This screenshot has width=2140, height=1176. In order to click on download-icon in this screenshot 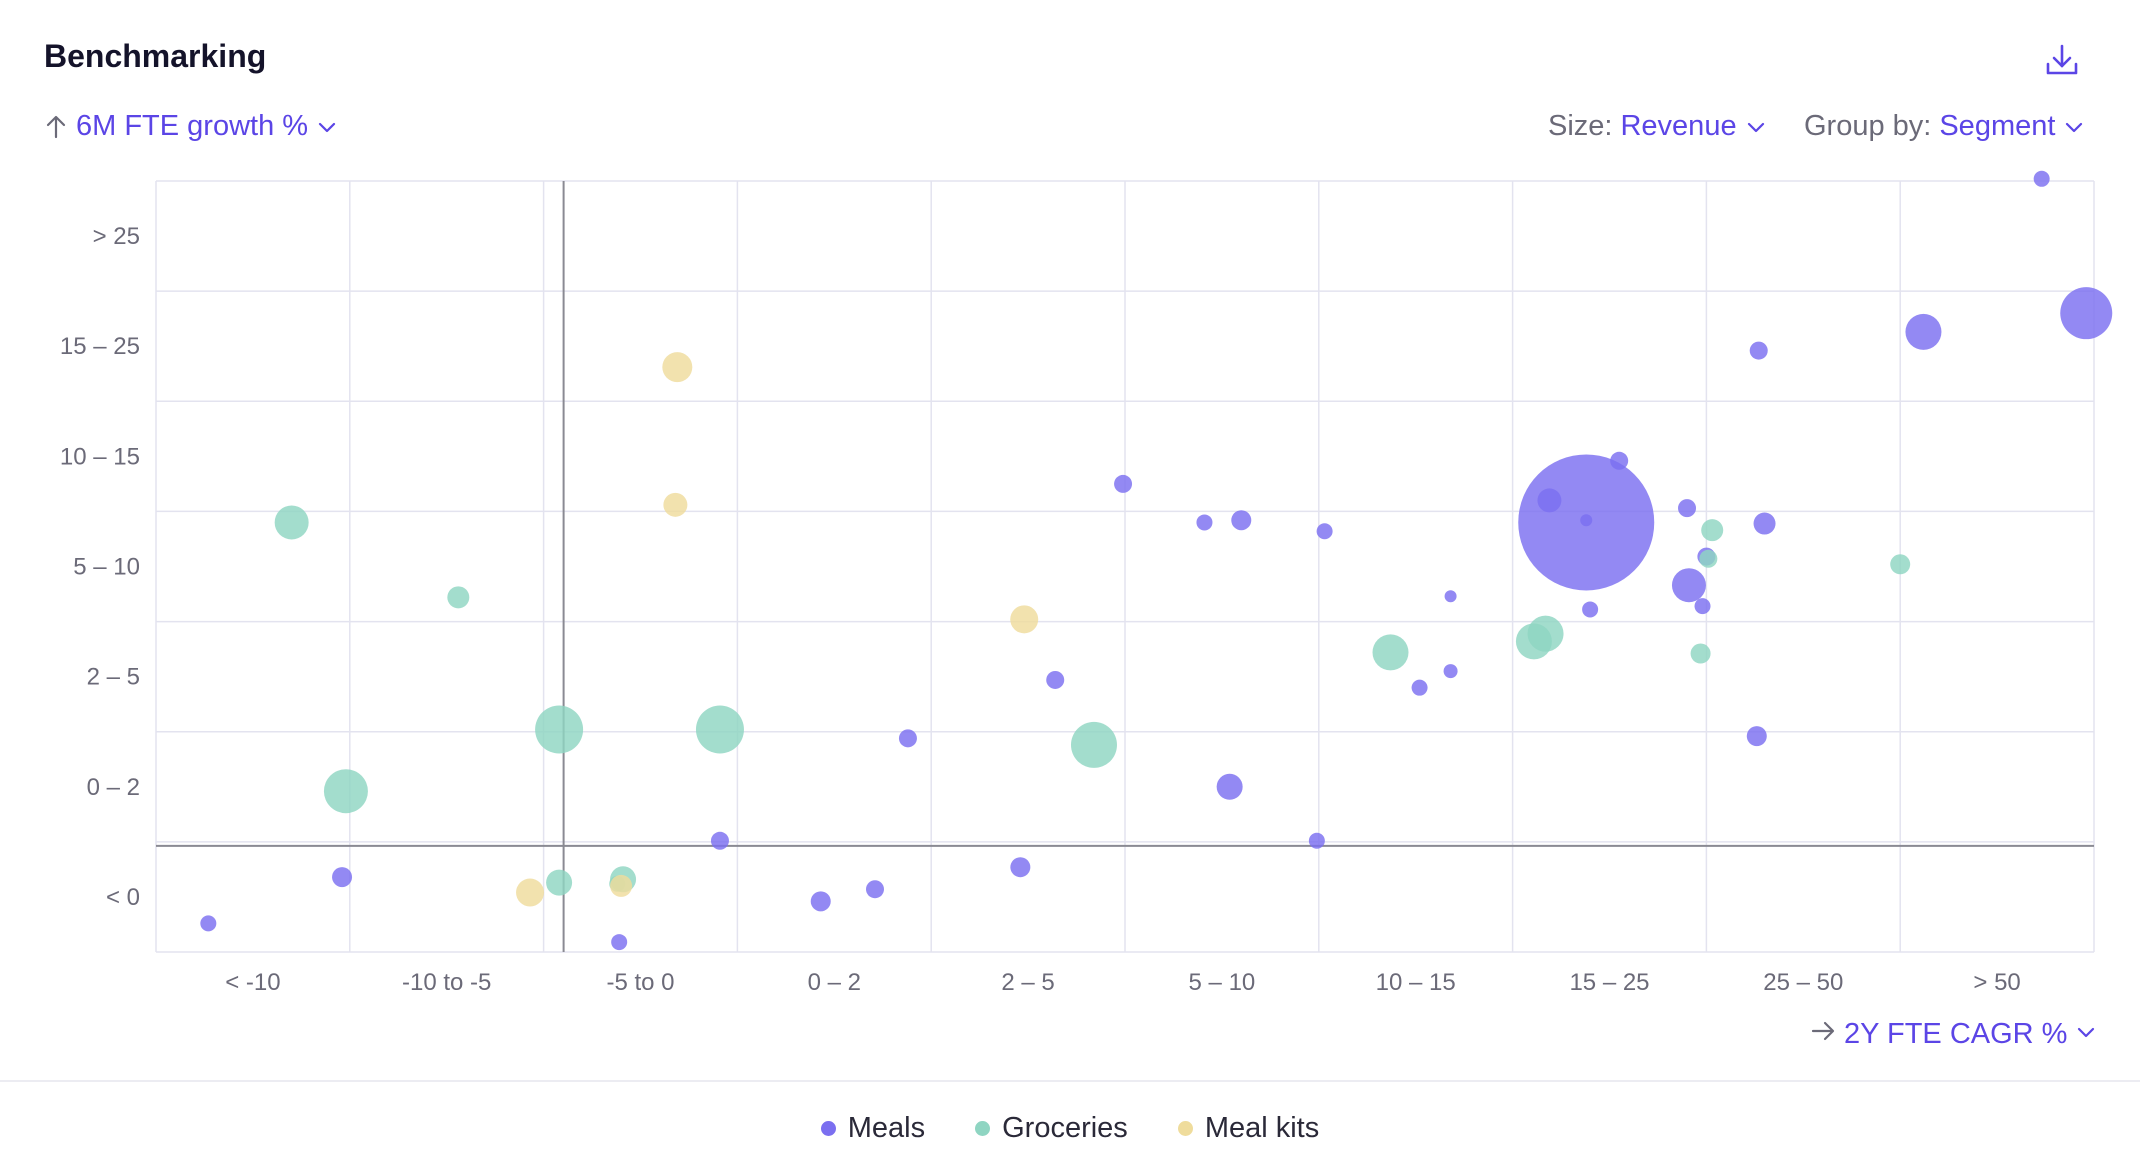, I will do `click(2062, 60)`.